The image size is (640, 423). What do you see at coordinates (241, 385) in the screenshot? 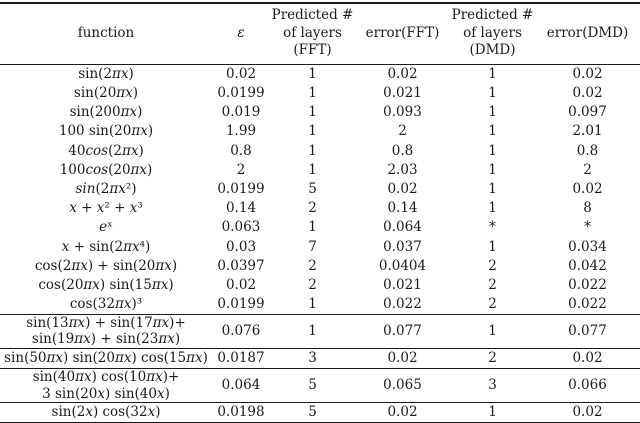
I see `cell-epsilon: 0.064` at bounding box center [241, 385].